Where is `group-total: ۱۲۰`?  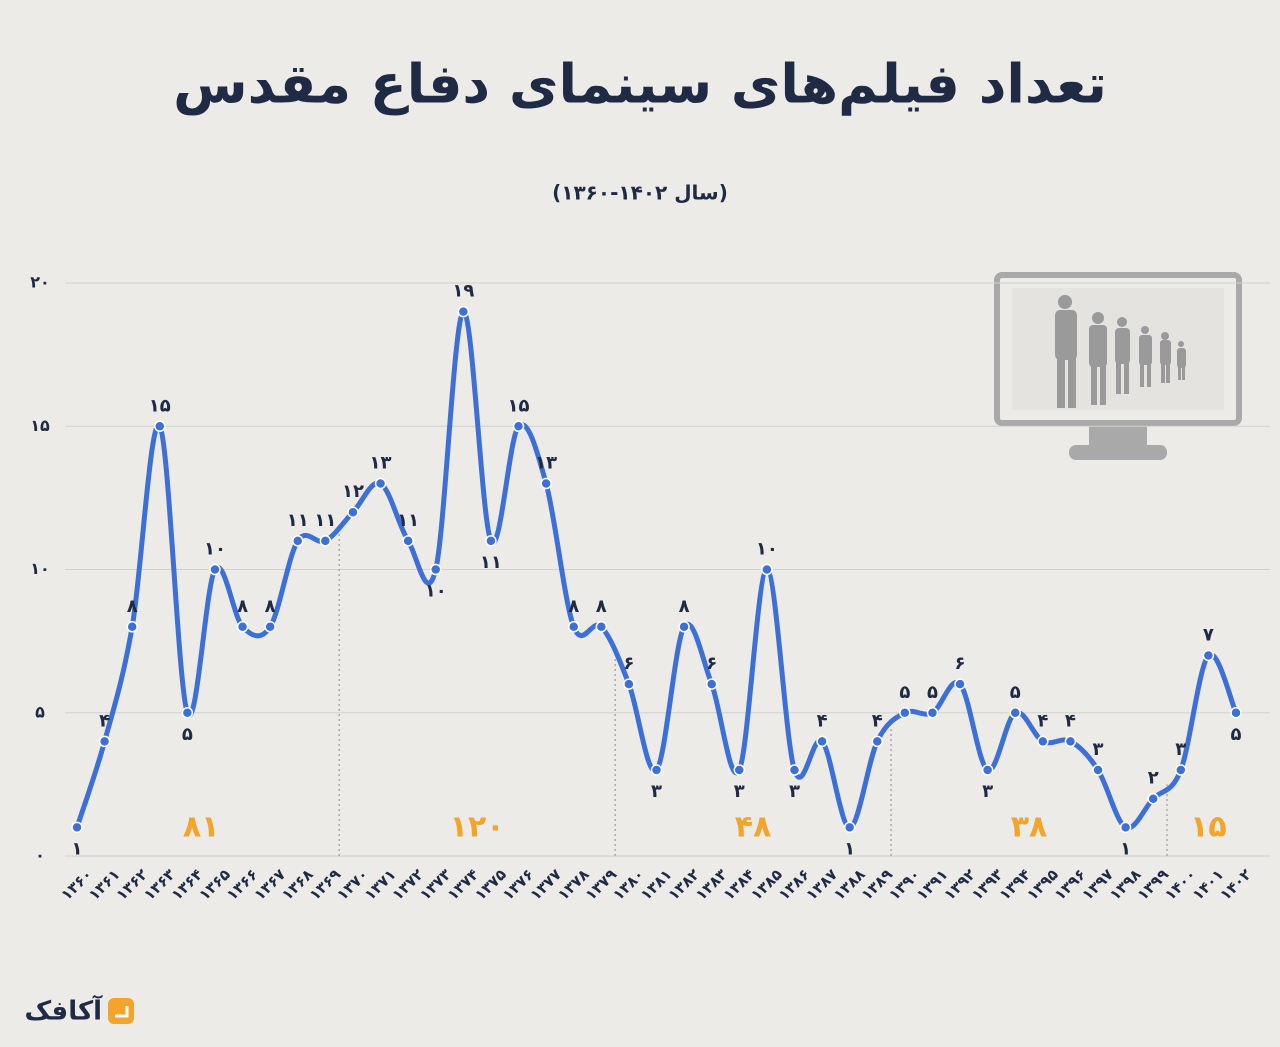
group-total: ۱۲۰ is located at coordinates (477, 827).